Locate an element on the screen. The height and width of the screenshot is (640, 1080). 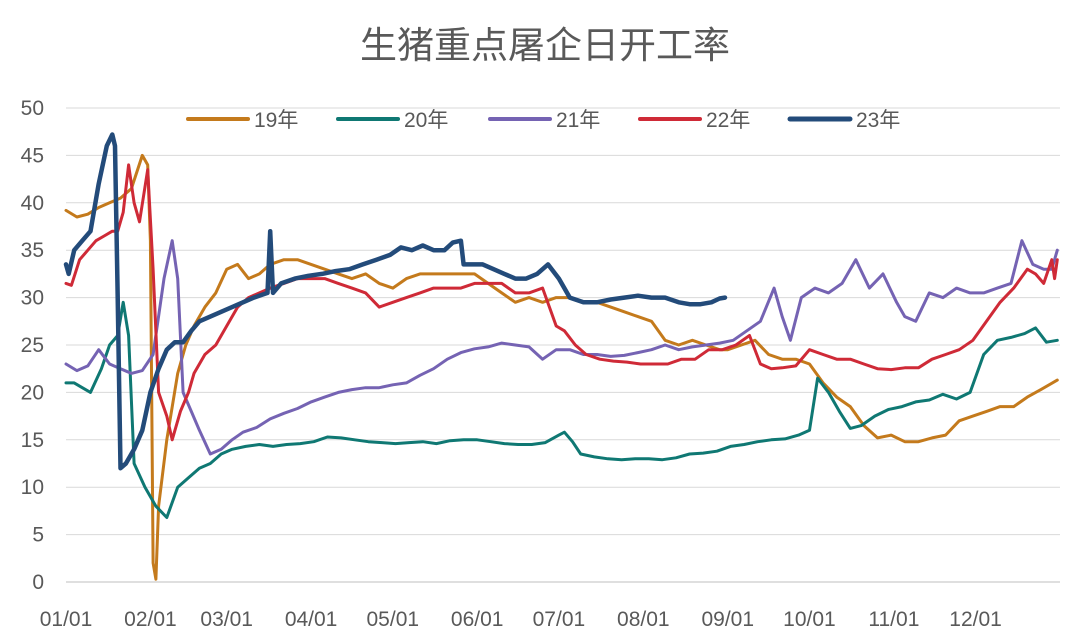
legend-label: 23年 is located at coordinates (878, 120).